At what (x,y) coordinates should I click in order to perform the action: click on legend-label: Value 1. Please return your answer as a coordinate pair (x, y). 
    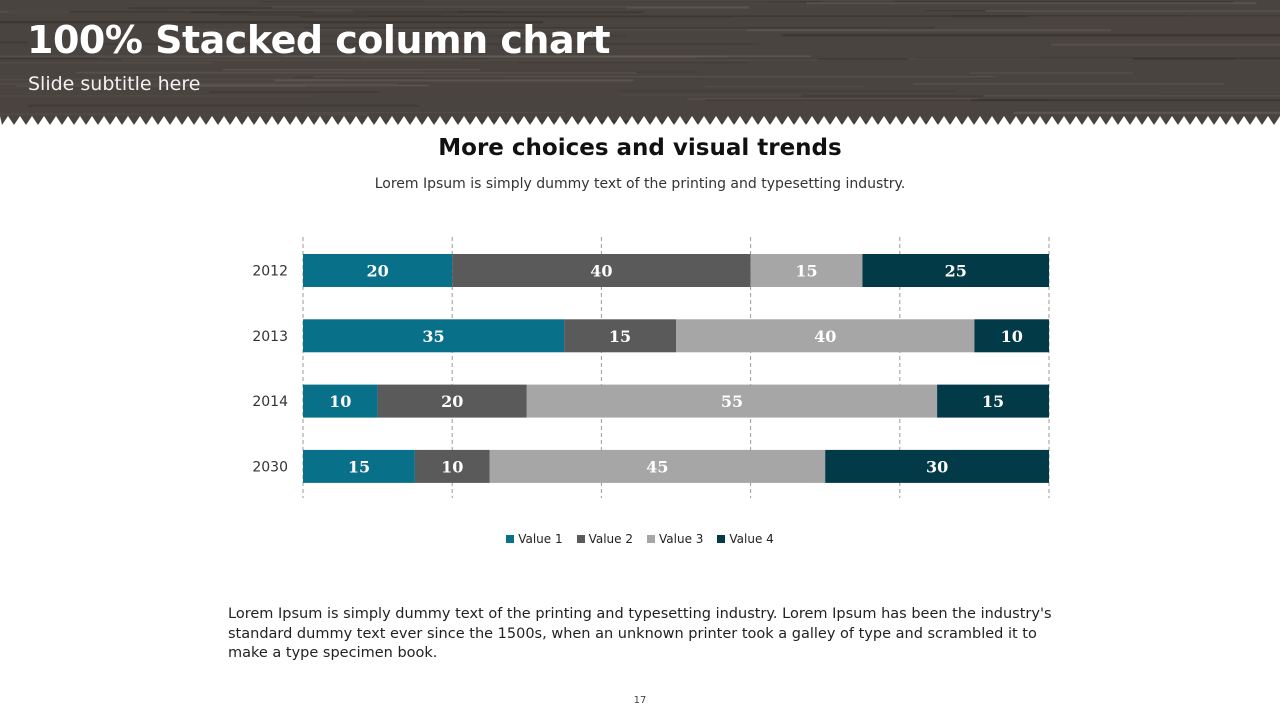
    Looking at the image, I should click on (540, 539).